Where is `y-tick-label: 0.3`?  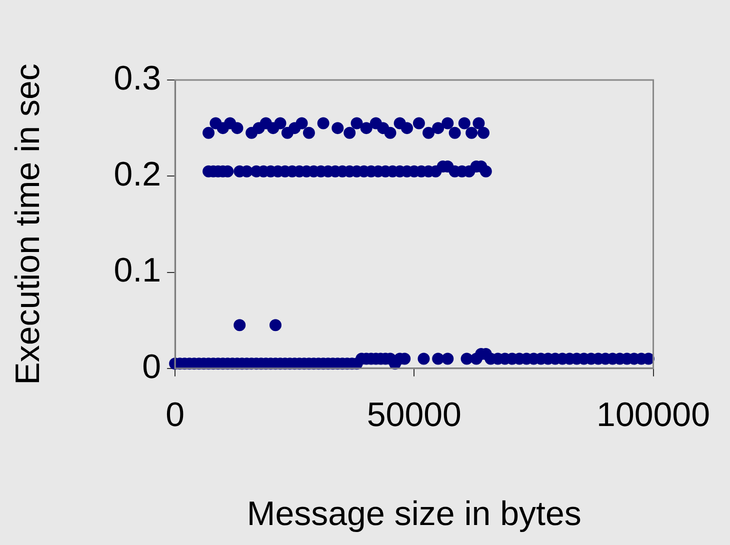 y-tick-label: 0.3 is located at coordinates (138, 78).